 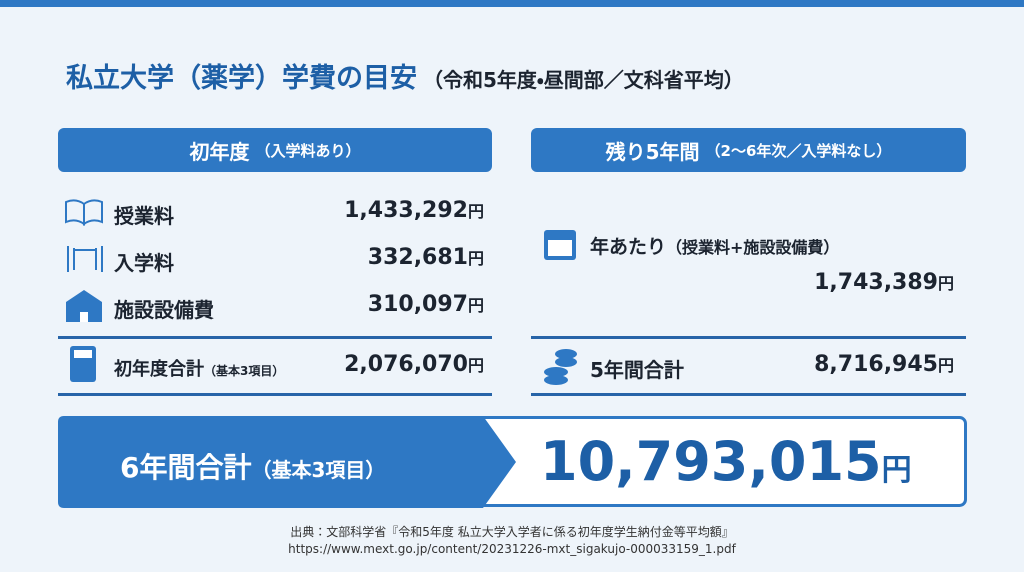 I want to click on title: 私立大学（薬学）学費の目安 （令和5年度・昼間部／文科省平均）, so click(x=405, y=75).